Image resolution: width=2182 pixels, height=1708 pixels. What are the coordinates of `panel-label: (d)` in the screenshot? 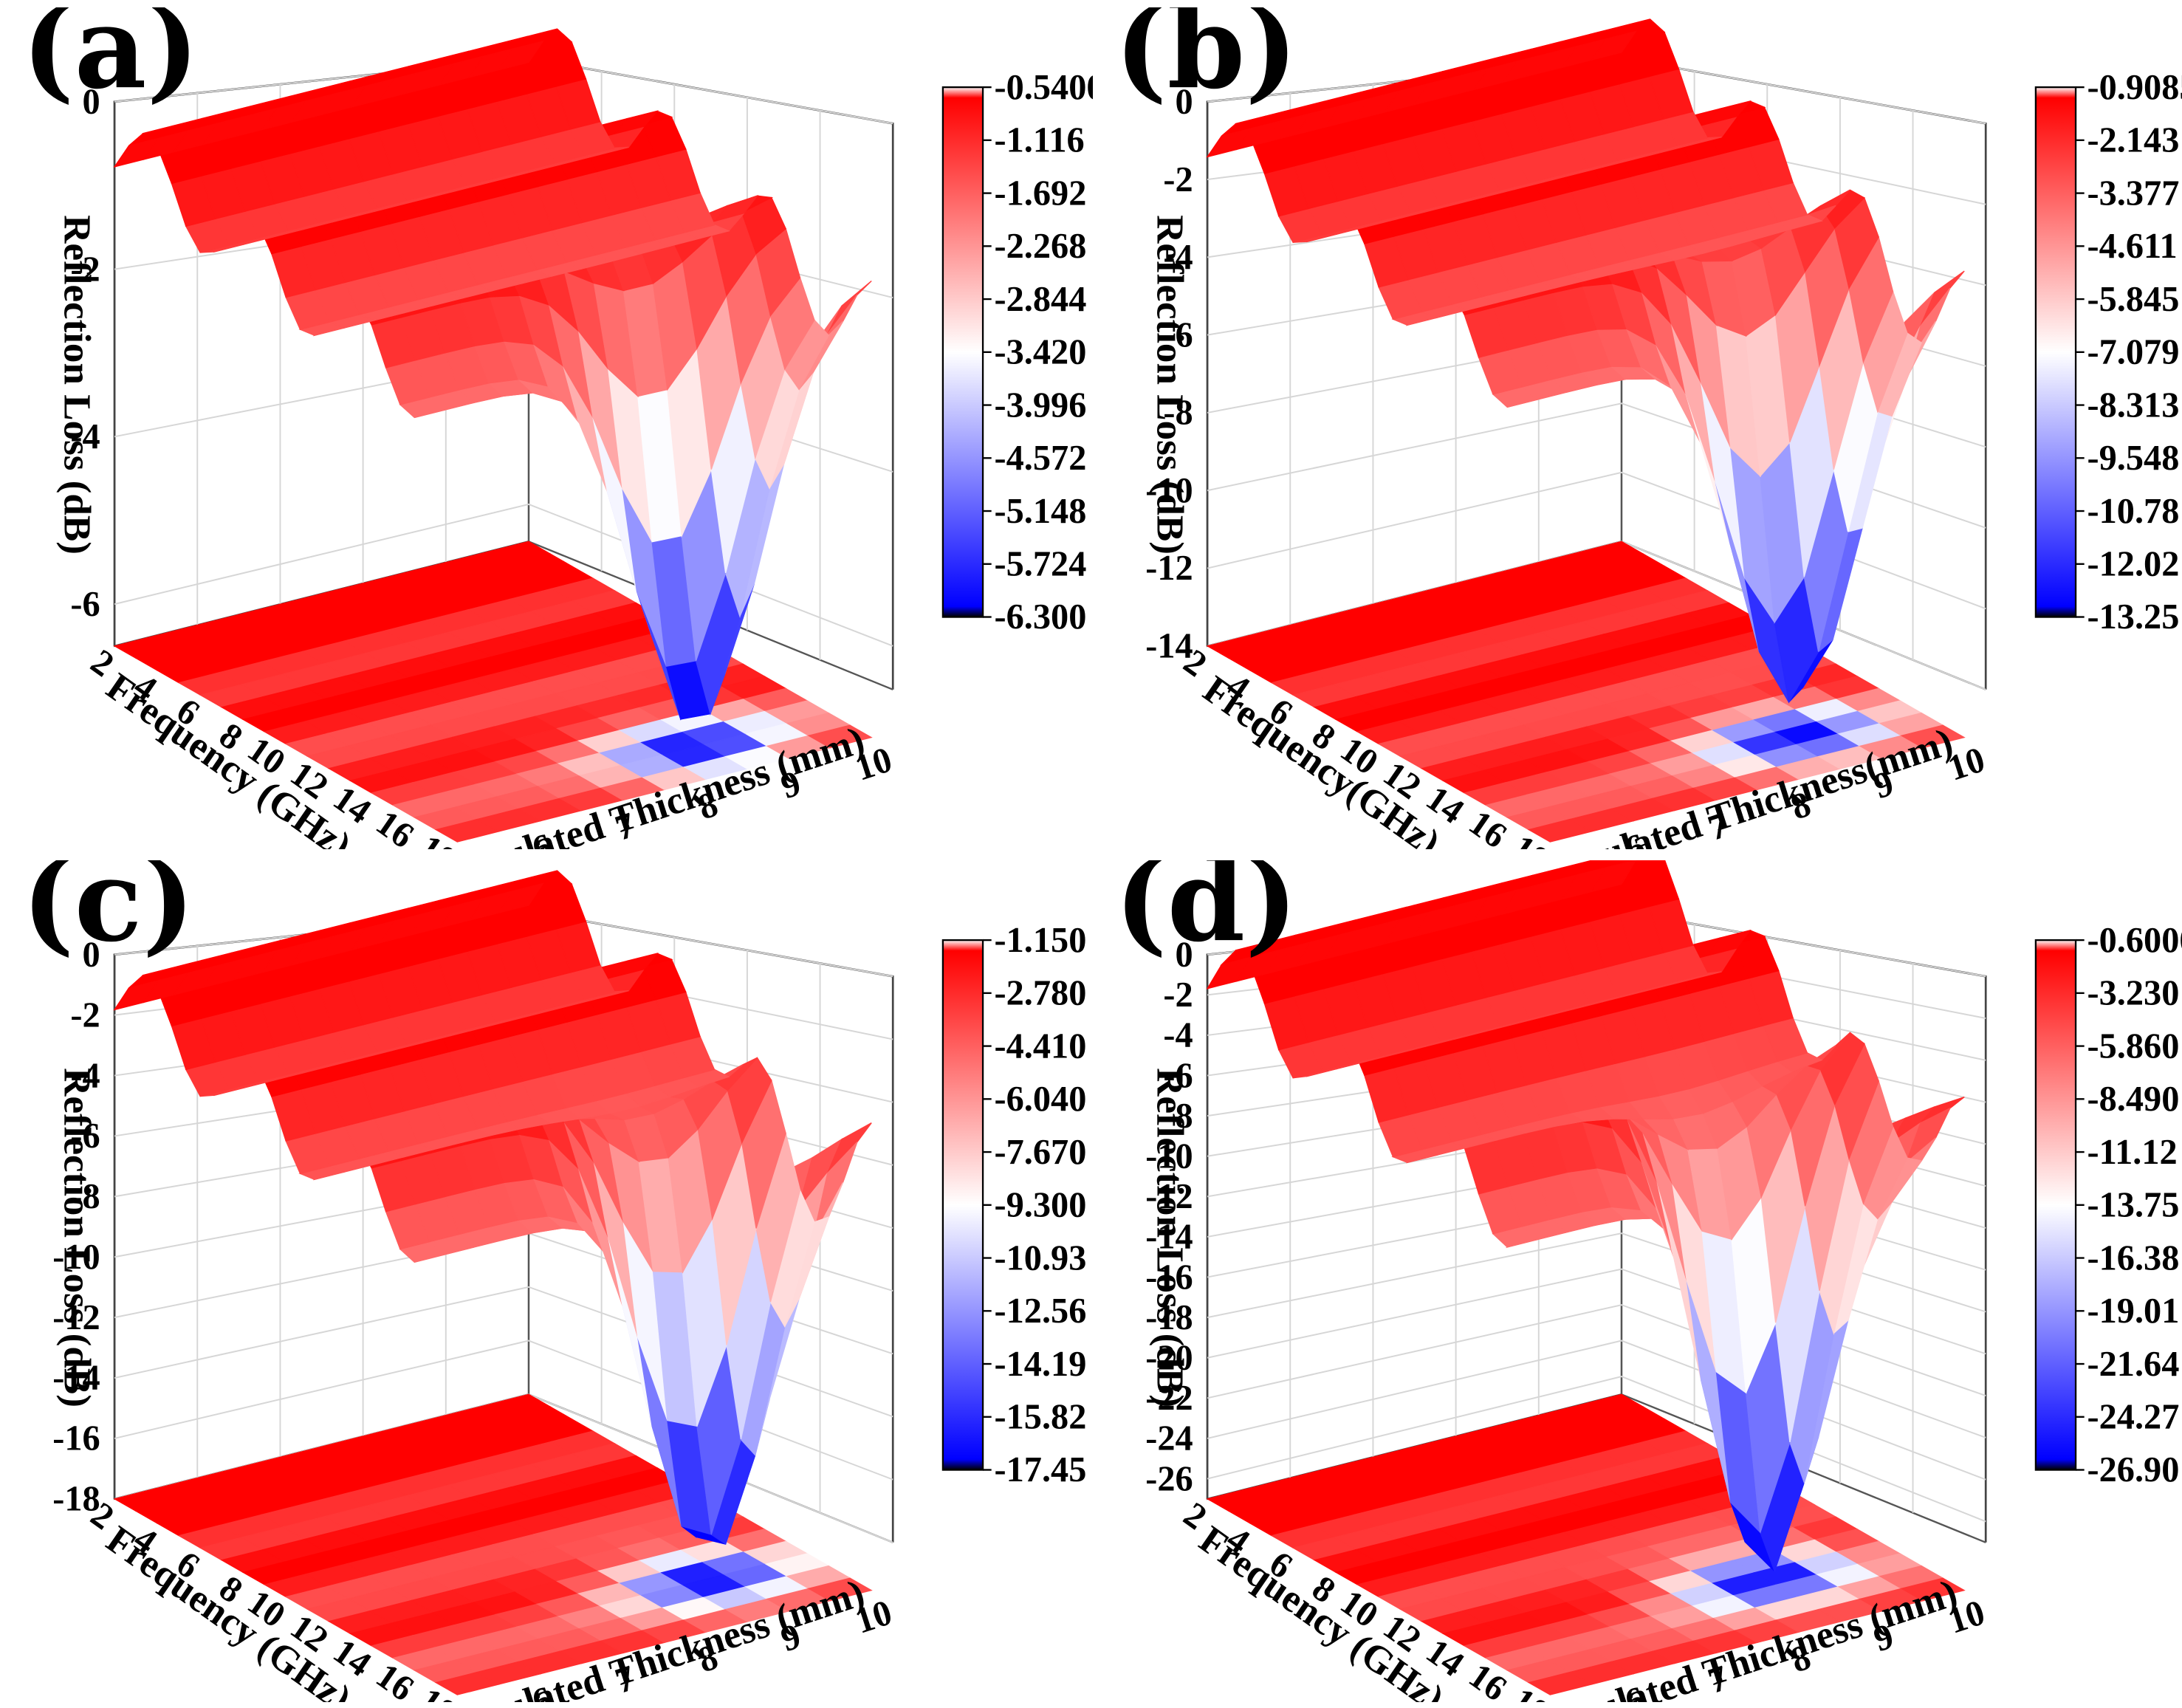 It's located at (1205, 913).